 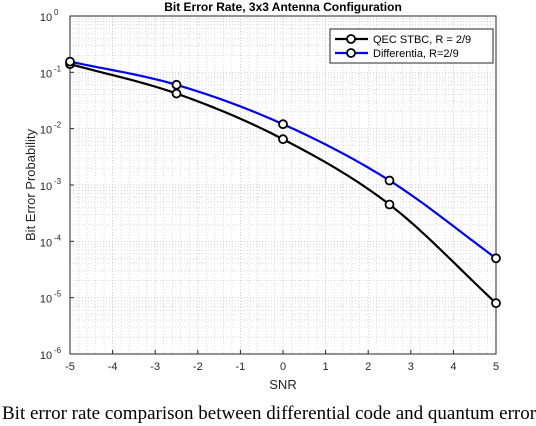 What do you see at coordinates (496, 367) in the screenshot?
I see `x-tick-label: 5` at bounding box center [496, 367].